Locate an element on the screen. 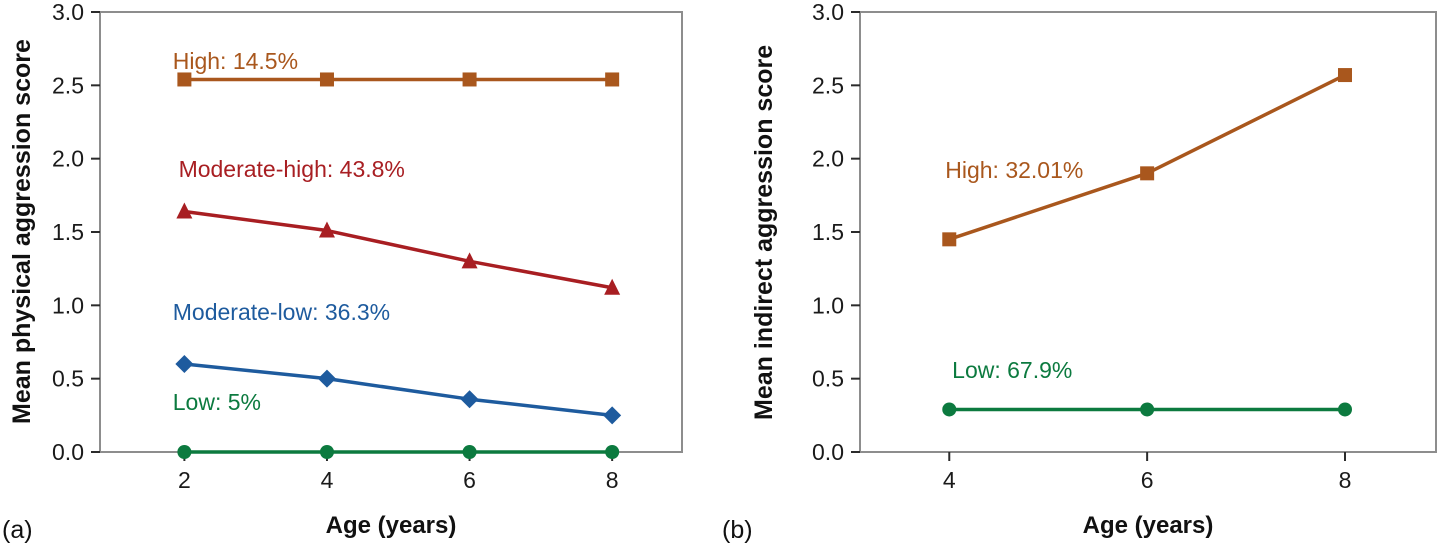 This screenshot has height=558, width=1440. series-annotation-low: Low: 67.9% is located at coordinates (1012, 370).